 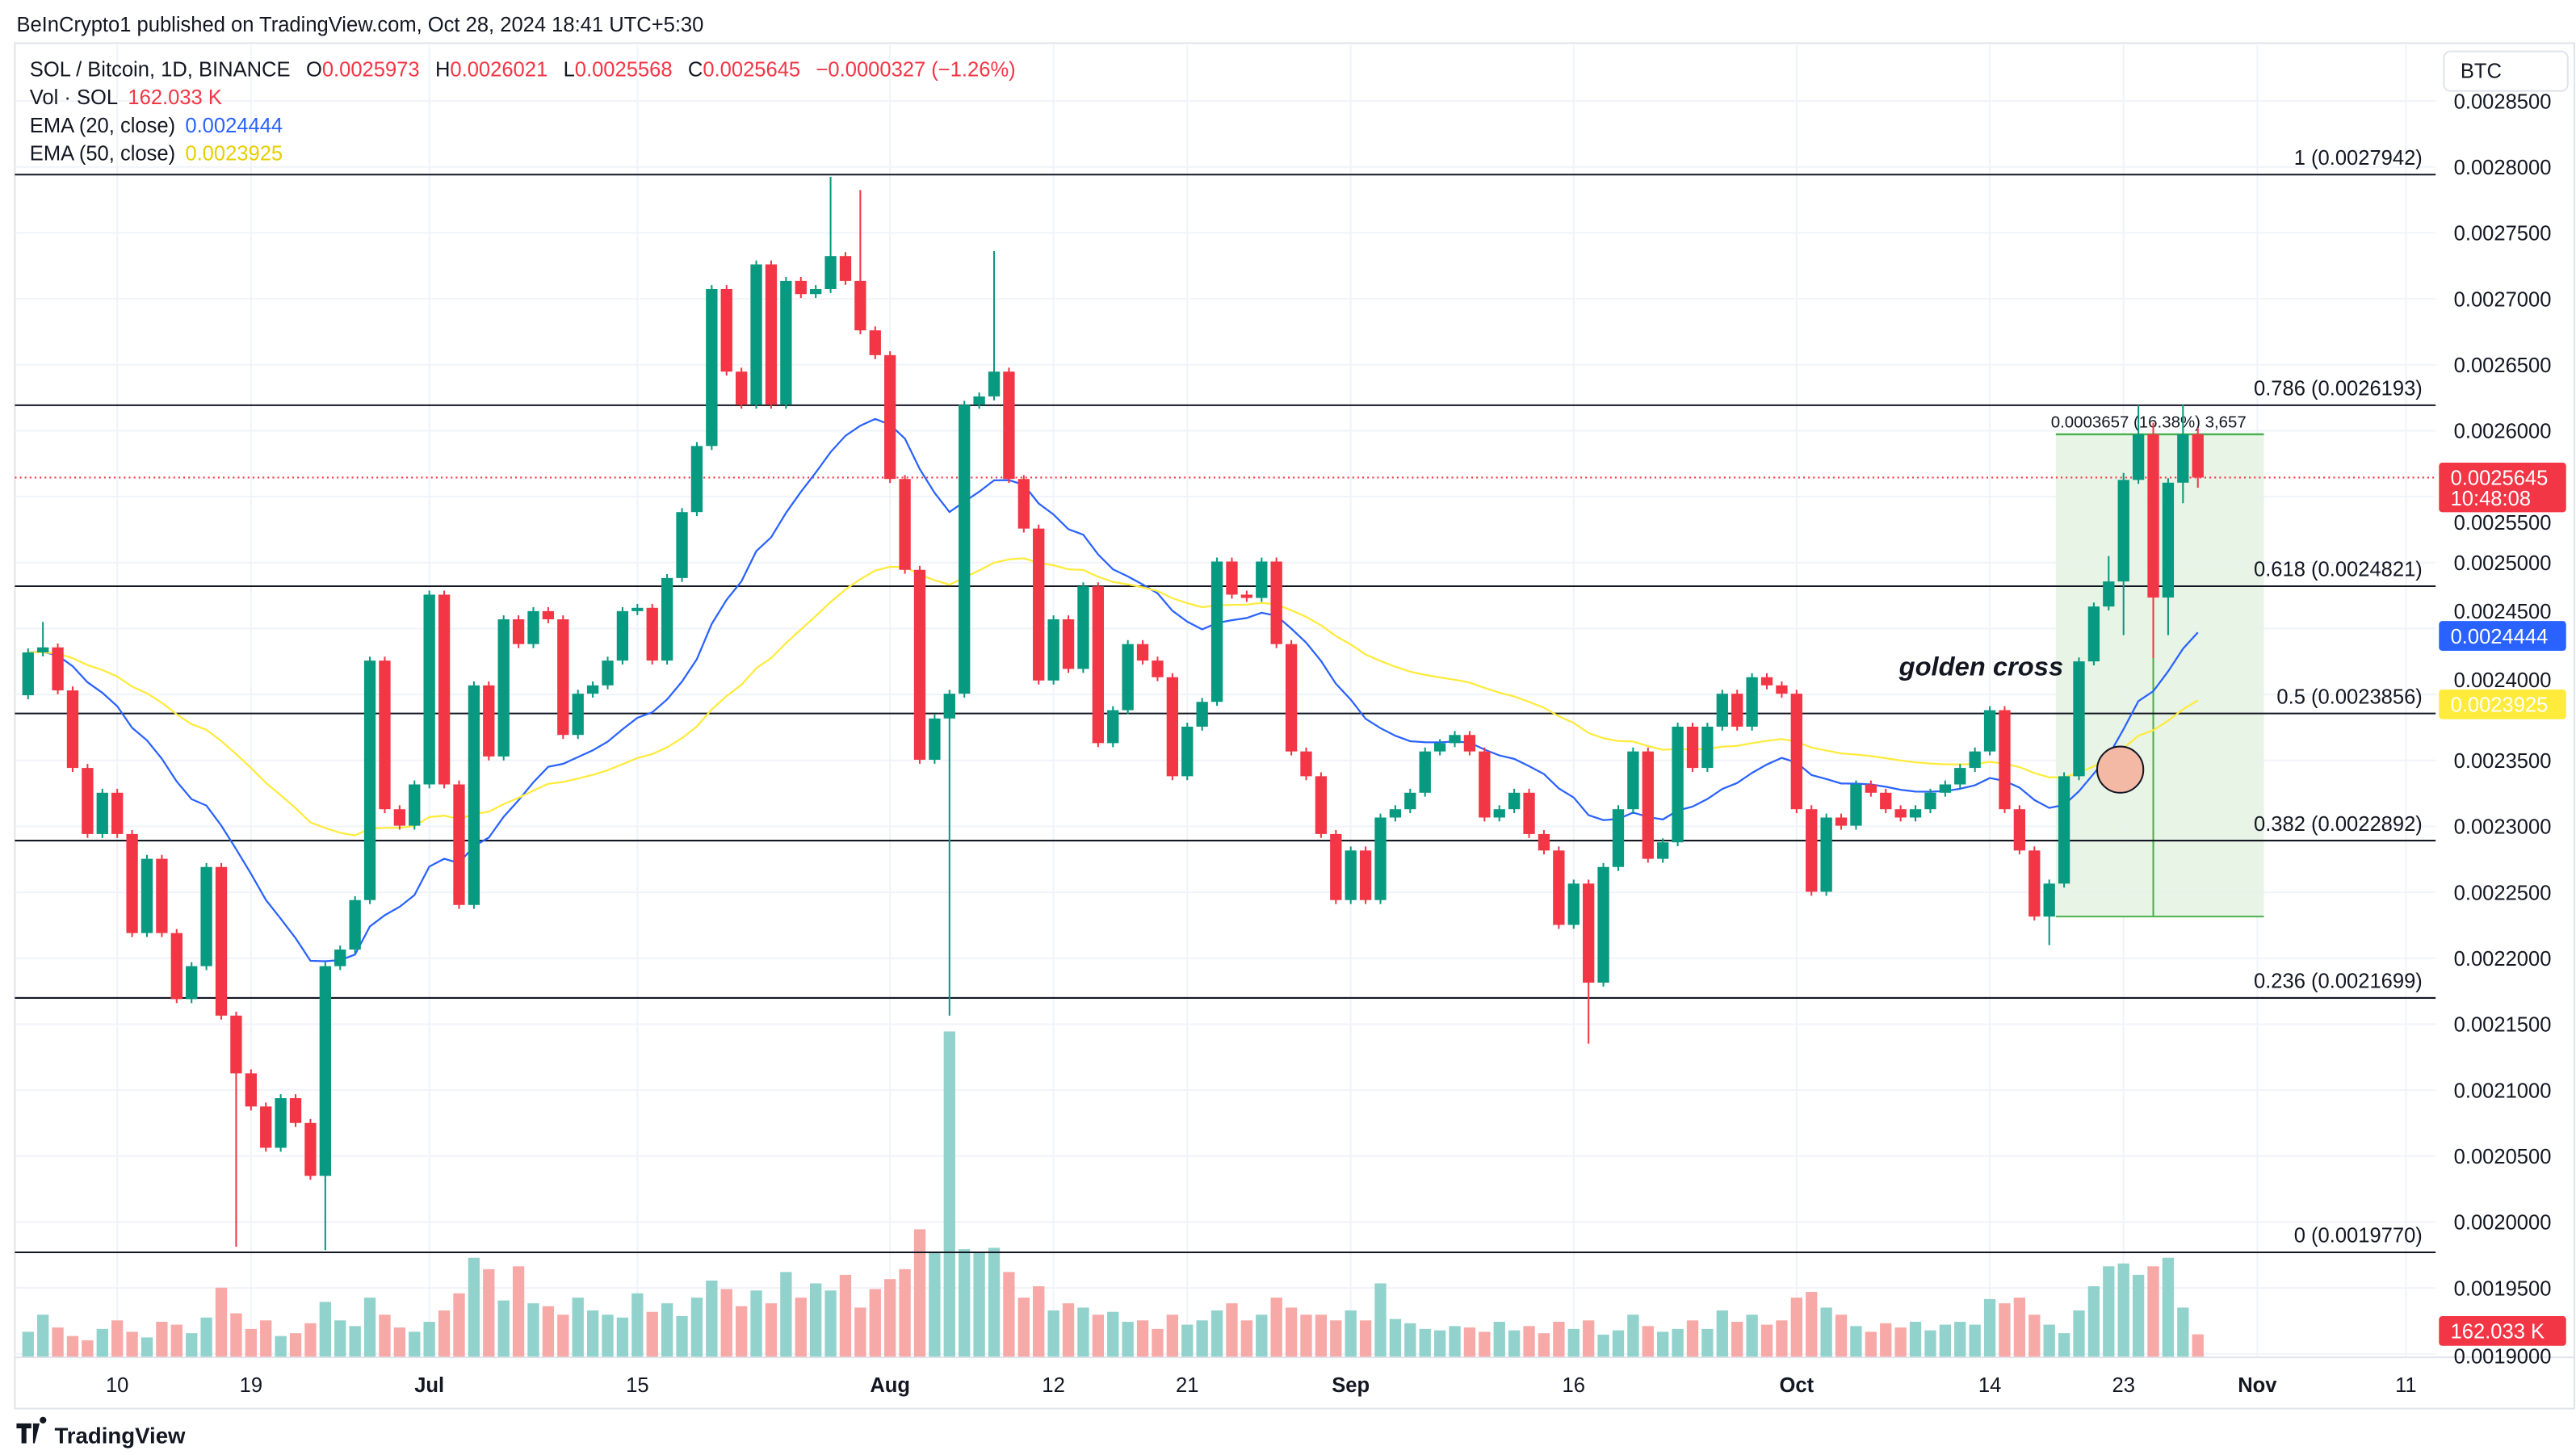 I want to click on price-tick-label: 0.0020500, so click(x=2503, y=1157).